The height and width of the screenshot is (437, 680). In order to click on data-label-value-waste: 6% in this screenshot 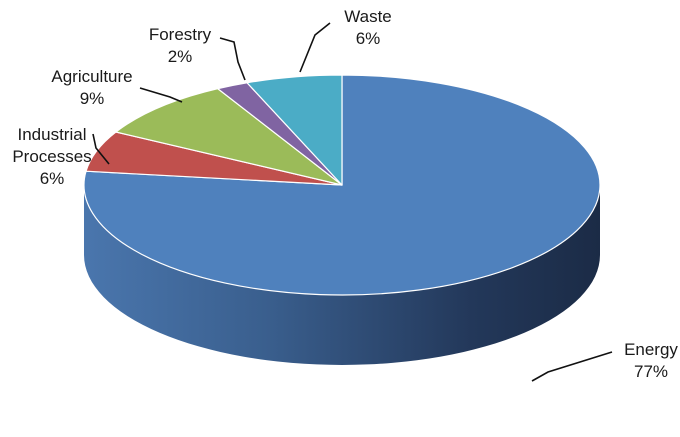, I will do `click(368, 38)`.